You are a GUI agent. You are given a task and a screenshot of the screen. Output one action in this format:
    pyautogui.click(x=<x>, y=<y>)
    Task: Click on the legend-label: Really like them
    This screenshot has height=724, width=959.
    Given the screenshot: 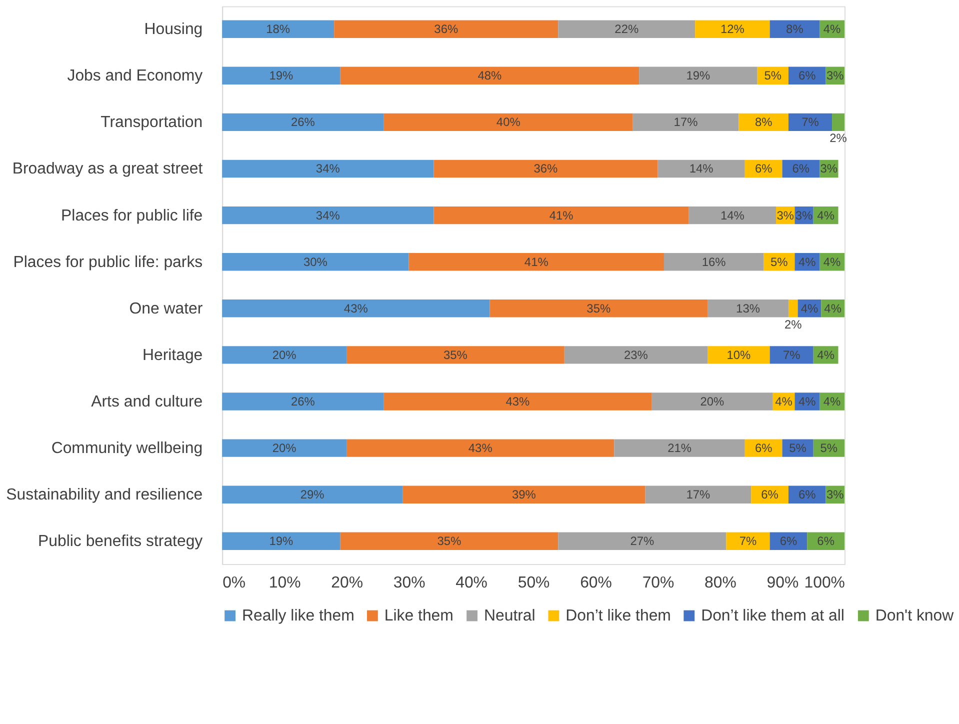 What is the action you would take?
    pyautogui.click(x=298, y=616)
    